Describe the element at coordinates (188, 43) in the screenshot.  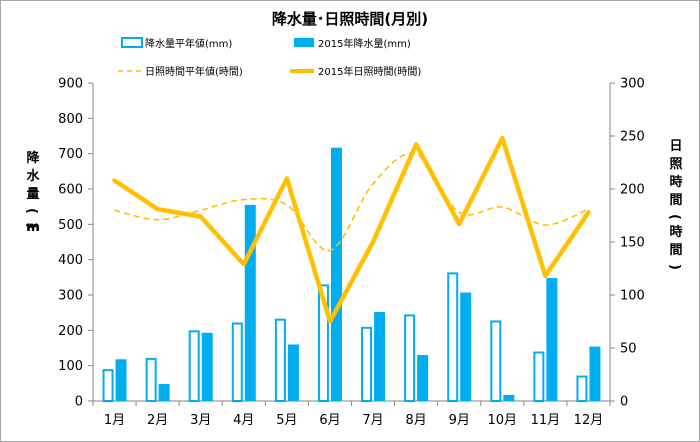
I see `legend-label-normal-precip: 降水量平年値(mm)` at that location.